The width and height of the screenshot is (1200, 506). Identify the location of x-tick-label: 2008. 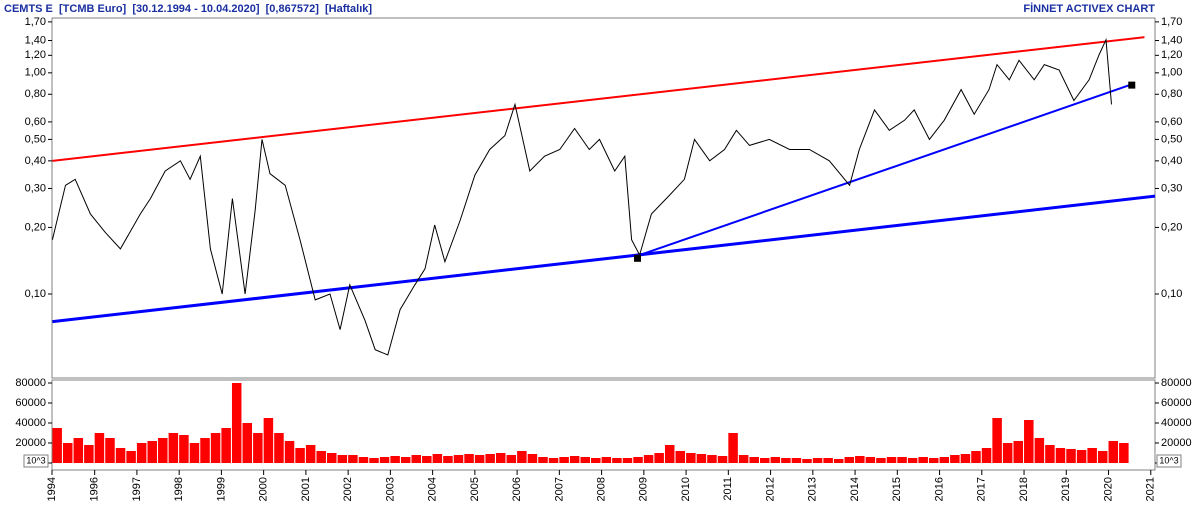
(602, 489).